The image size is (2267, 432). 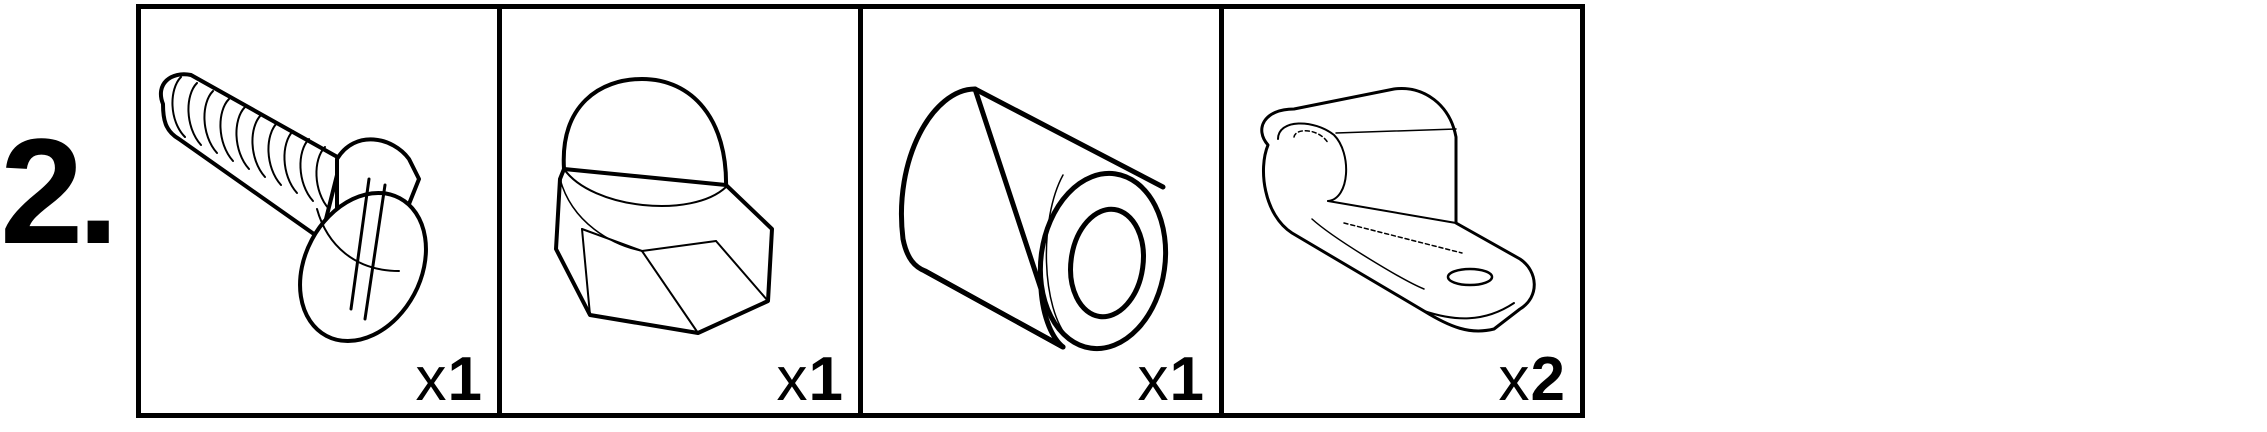 What do you see at coordinates (664, 206) in the screenshot?
I see `acorn-nut-icon` at bounding box center [664, 206].